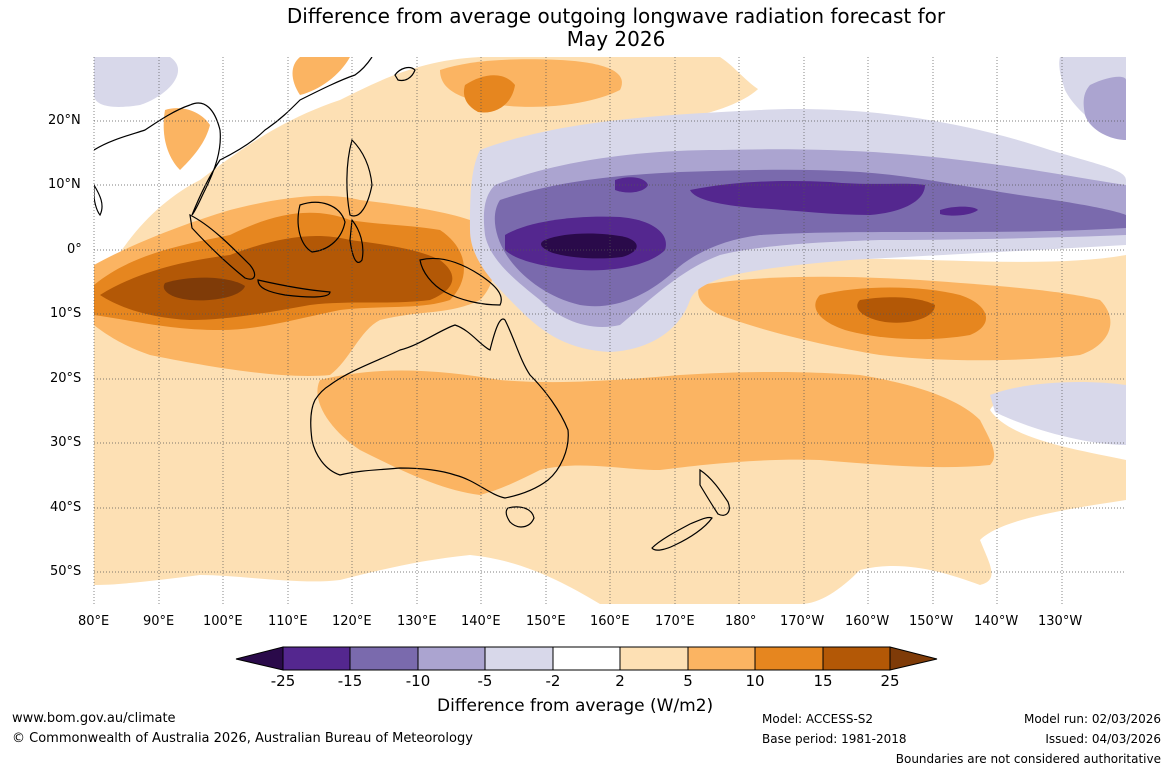 The height and width of the screenshot is (770, 1173). I want to click on sumatra-coastline, so click(222, 246).